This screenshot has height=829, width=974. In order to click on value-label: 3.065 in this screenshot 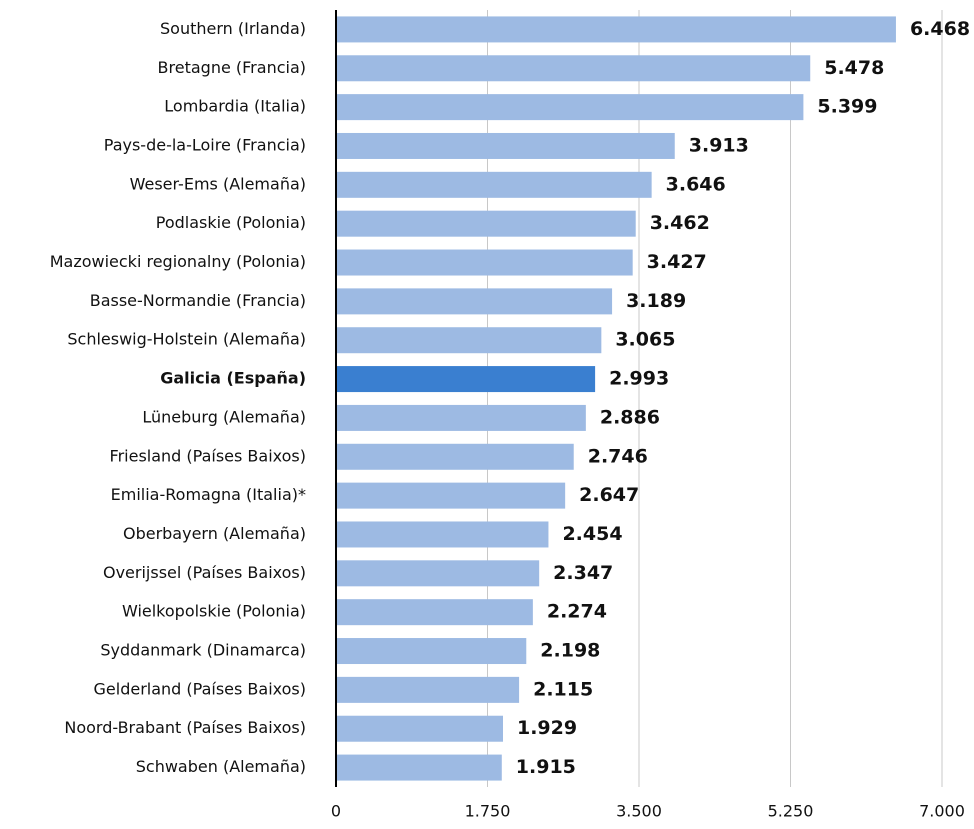, I will do `click(645, 340)`.